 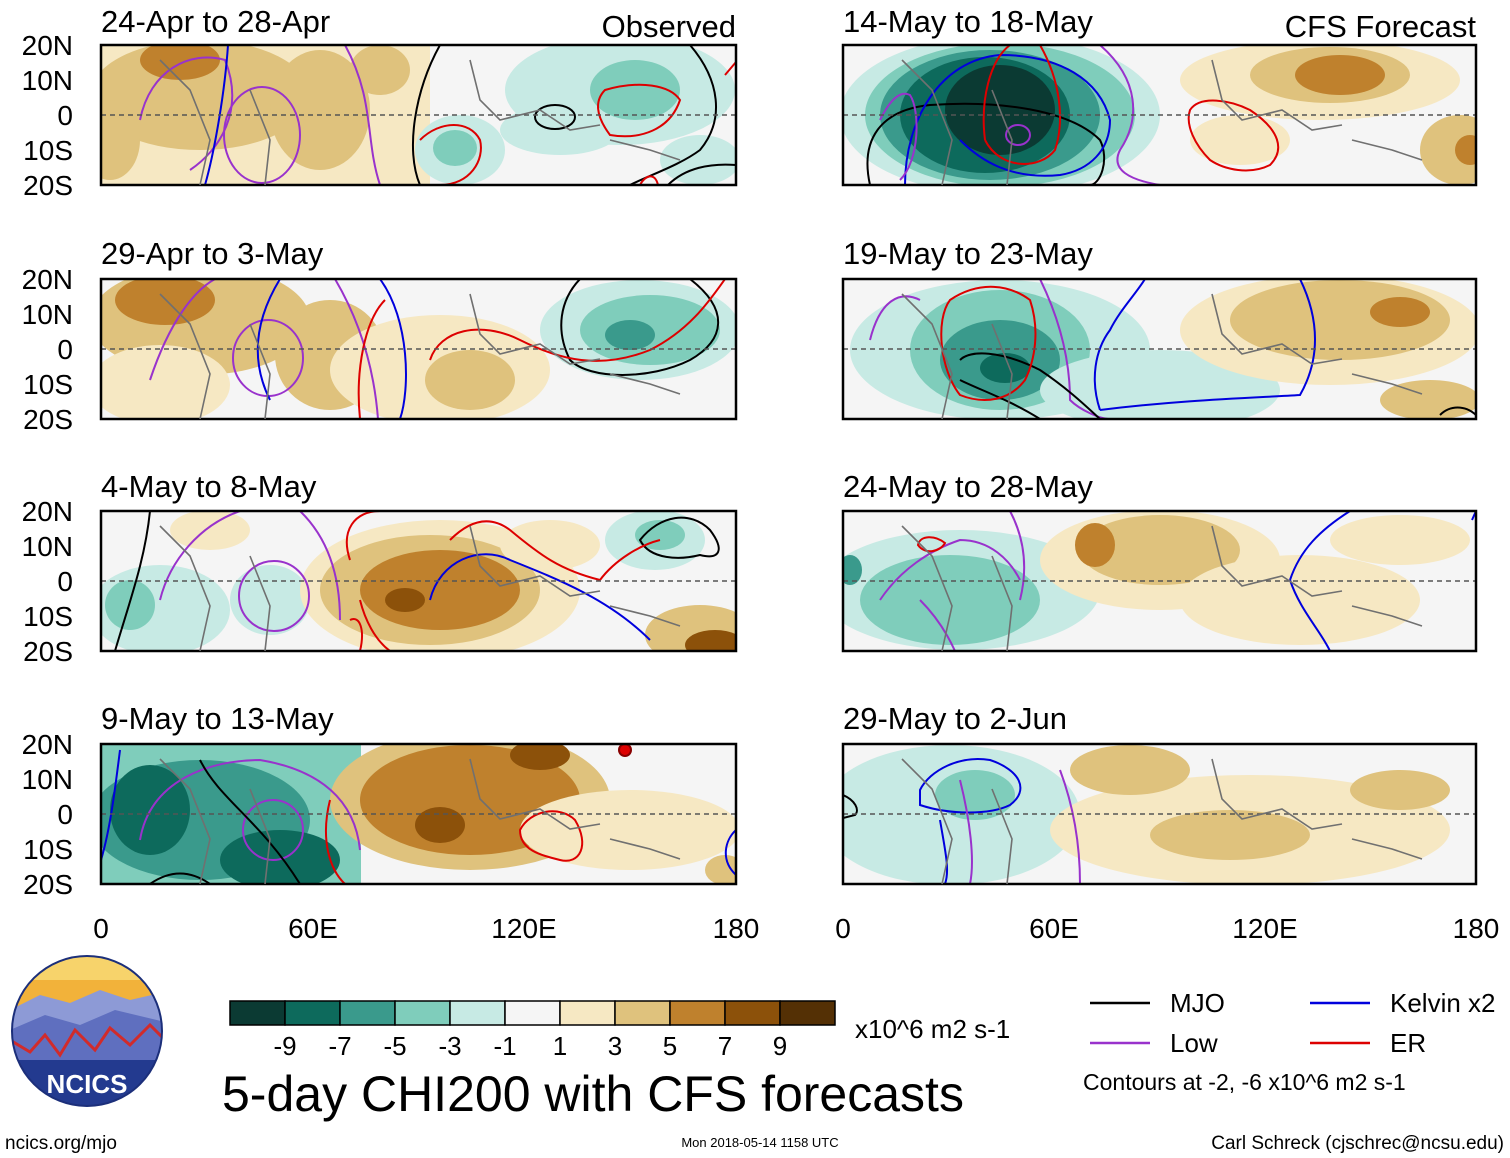 I want to click on legend-label-kelvin: Kelvin x2, so click(x=1443, y=1003).